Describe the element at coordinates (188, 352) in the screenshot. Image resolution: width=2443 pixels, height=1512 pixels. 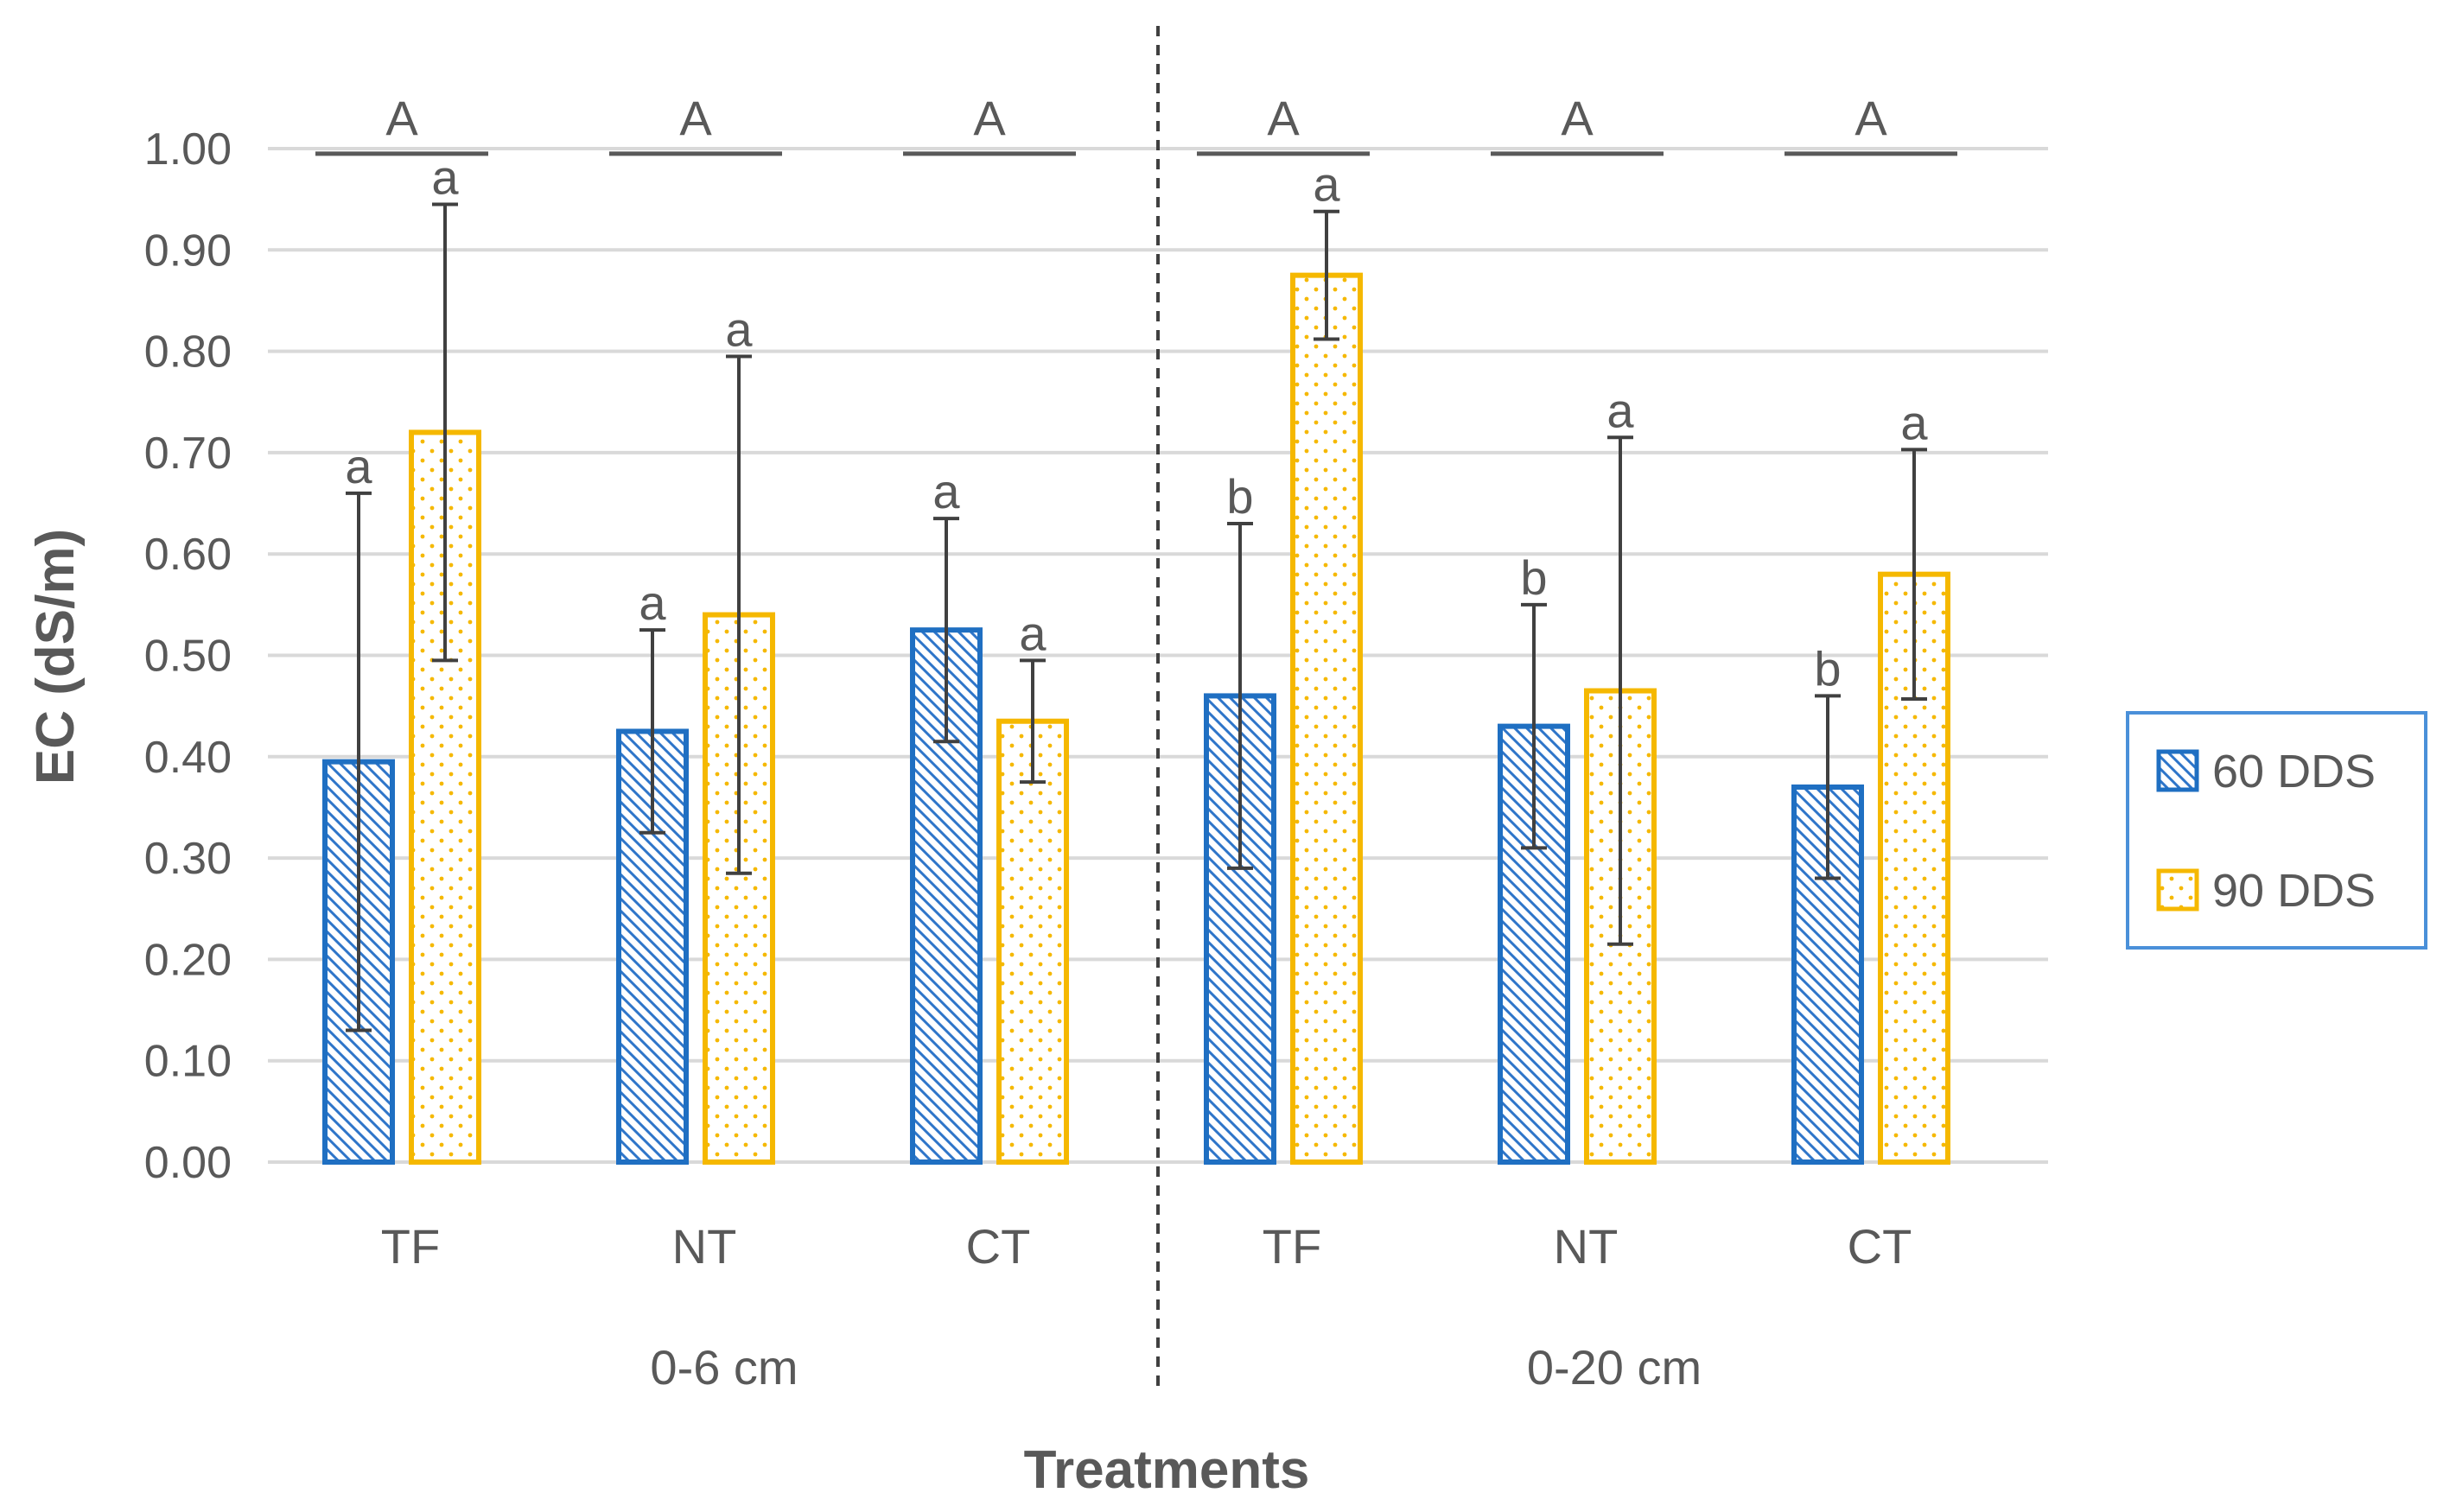
I see `y-tick-label: 0.80` at that location.